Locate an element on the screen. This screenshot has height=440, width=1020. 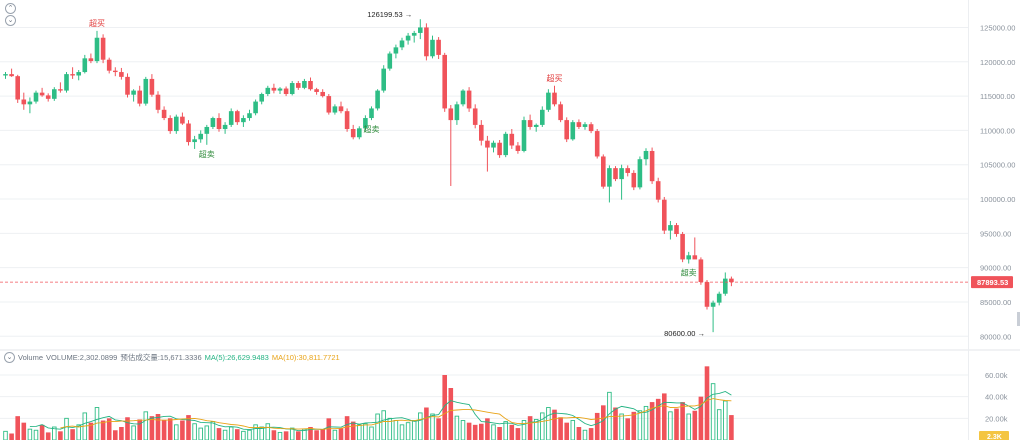
expand-down-icon: ⌄ is located at coordinates (10, 20).